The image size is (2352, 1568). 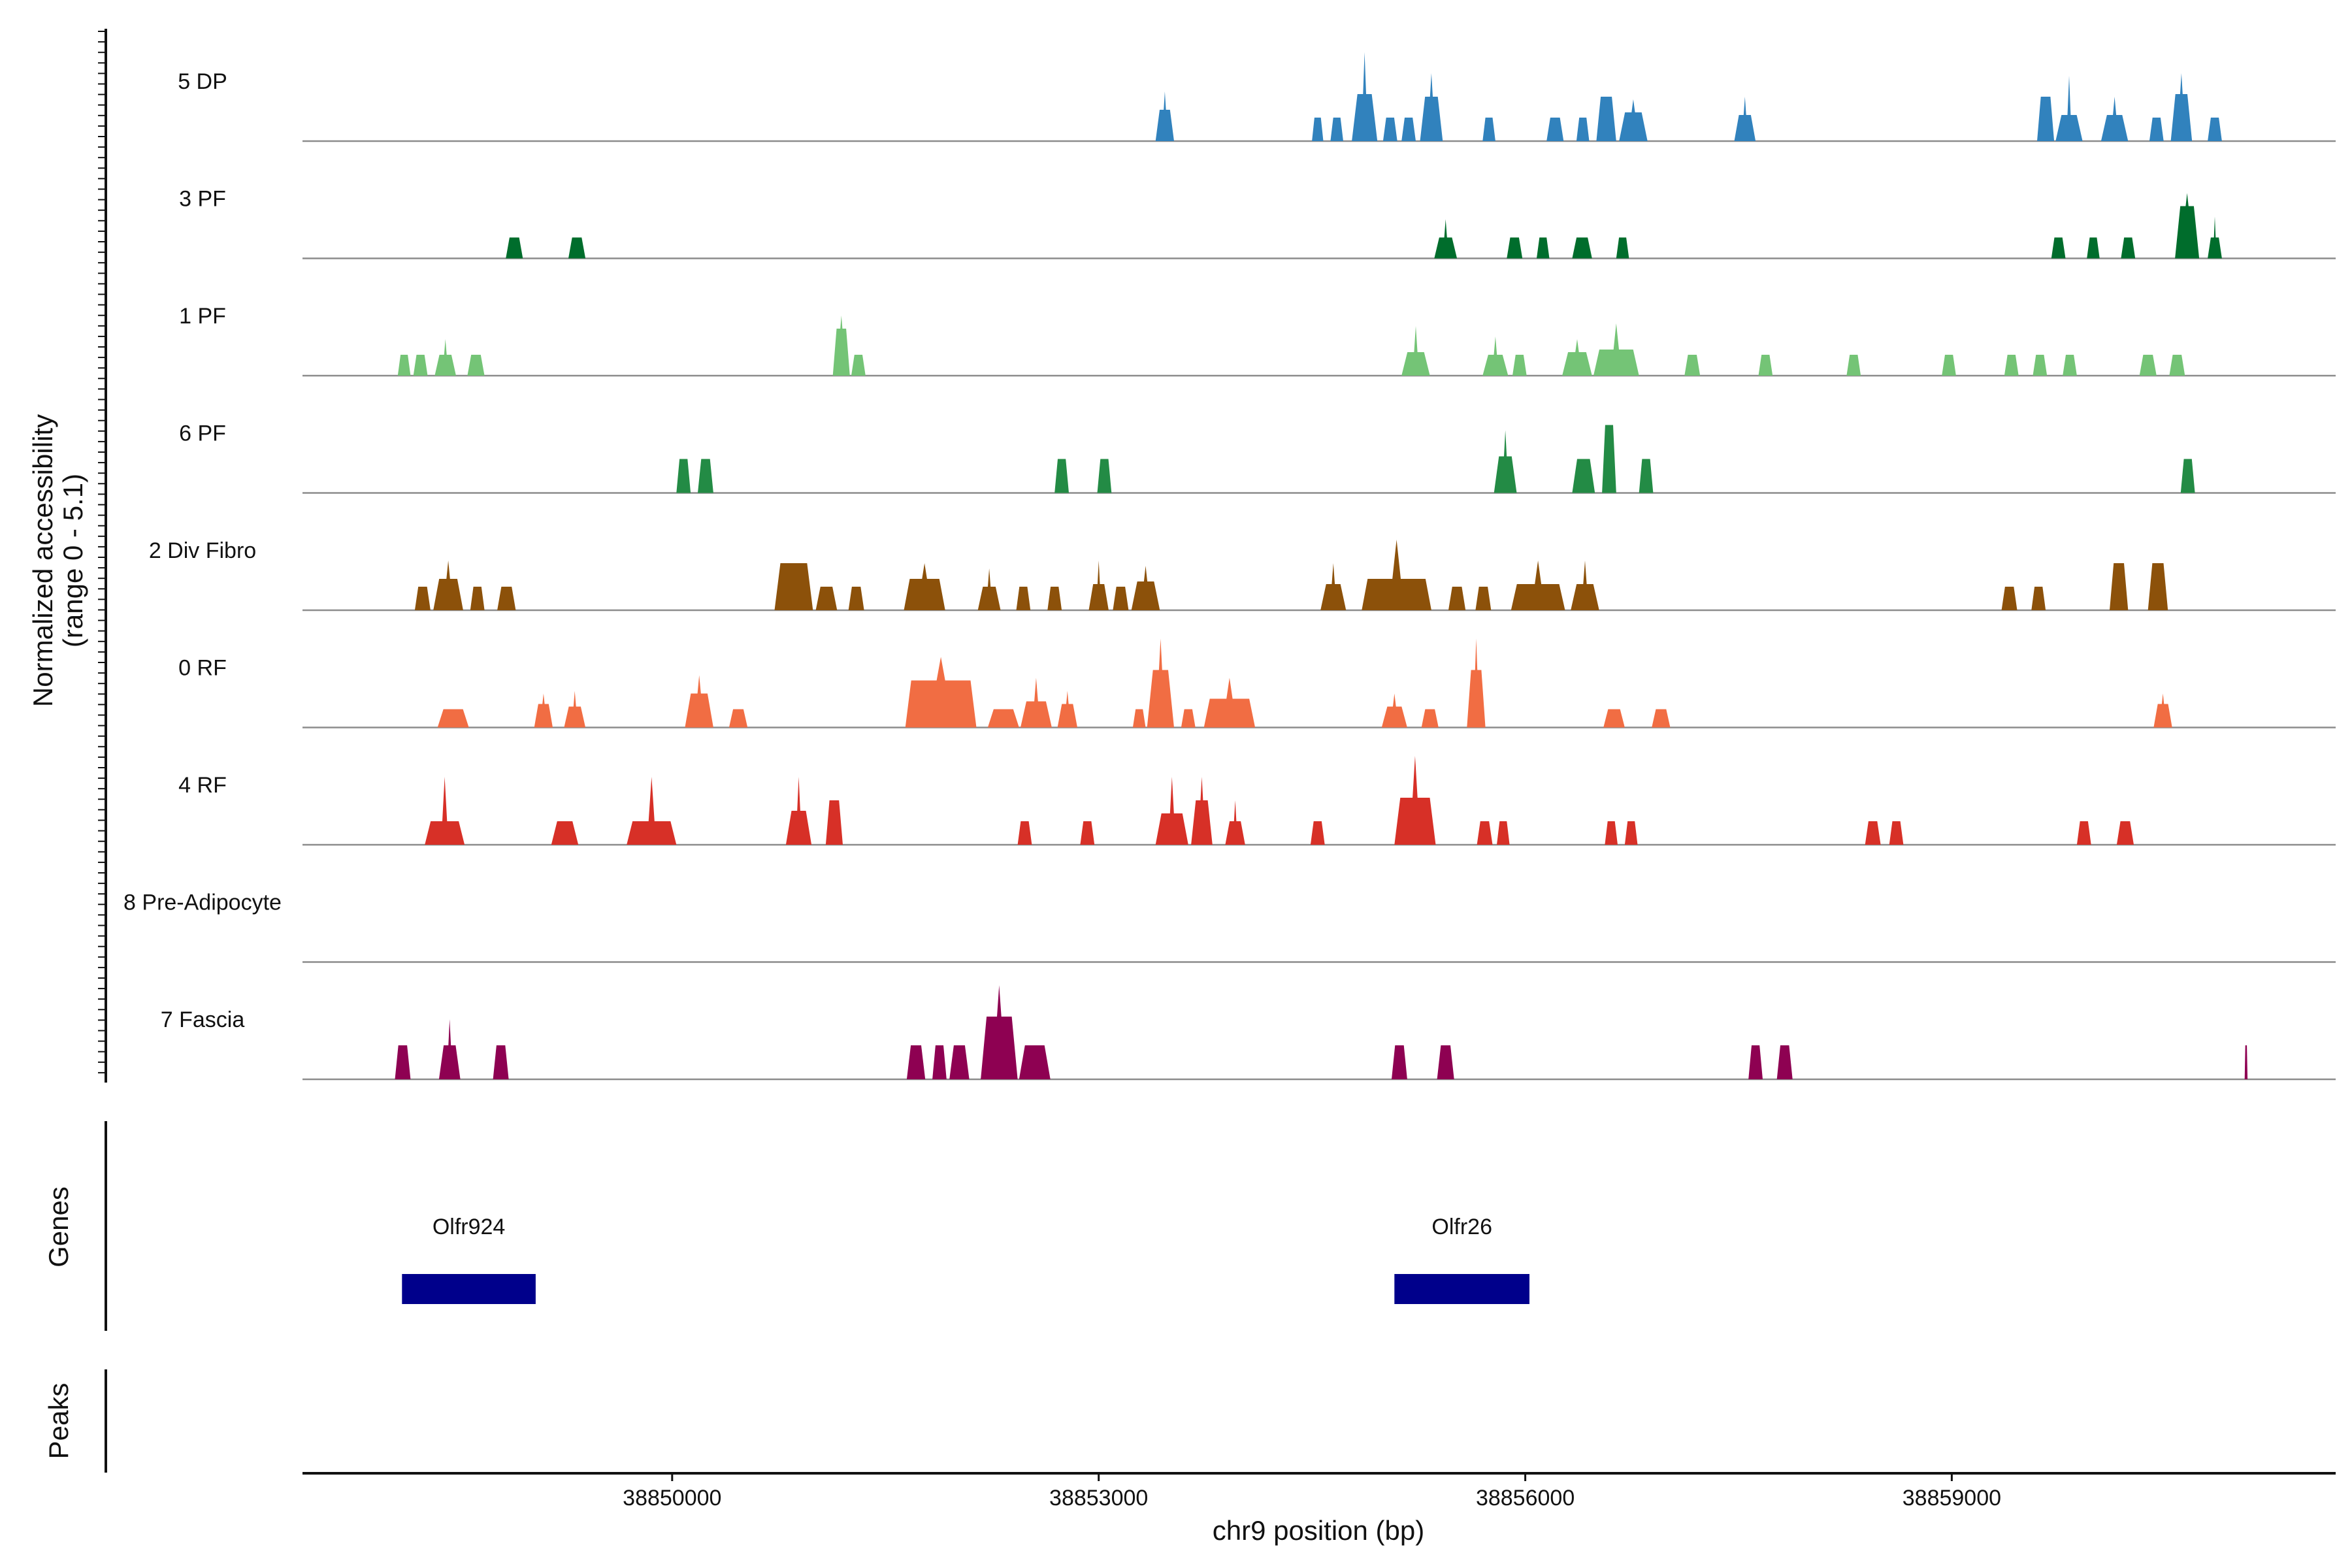 What do you see at coordinates (1242, 575) in the screenshot?
I see `track-5: 2 Div Fibro` at bounding box center [1242, 575].